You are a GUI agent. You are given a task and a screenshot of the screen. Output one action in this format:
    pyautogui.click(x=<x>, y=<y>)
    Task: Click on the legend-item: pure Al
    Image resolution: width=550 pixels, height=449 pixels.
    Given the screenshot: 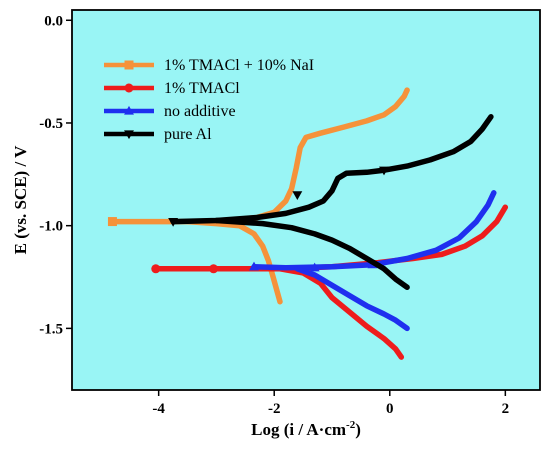 What is the action you would take?
    pyautogui.click(x=158, y=134)
    